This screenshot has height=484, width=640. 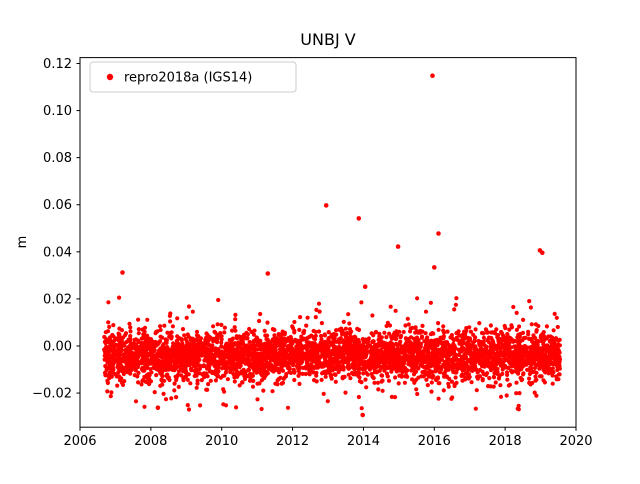 I want to click on x-tick-label: 2012, so click(x=292, y=441).